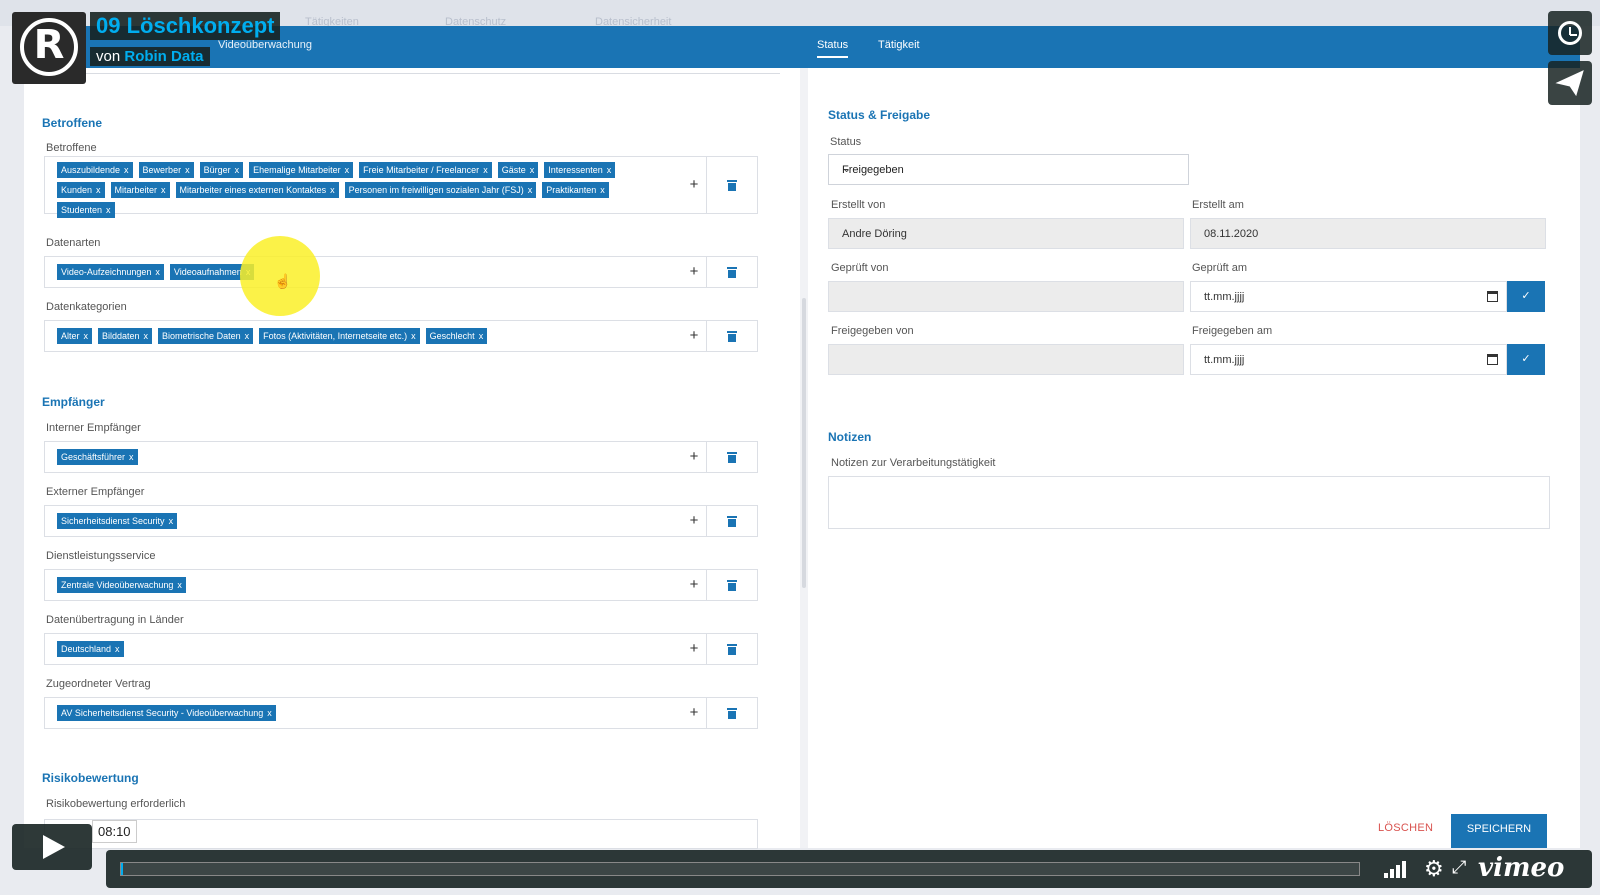 This screenshot has height=895, width=1600. I want to click on tag-chip: Zentrale Videoüberwachung x, so click(121, 585).